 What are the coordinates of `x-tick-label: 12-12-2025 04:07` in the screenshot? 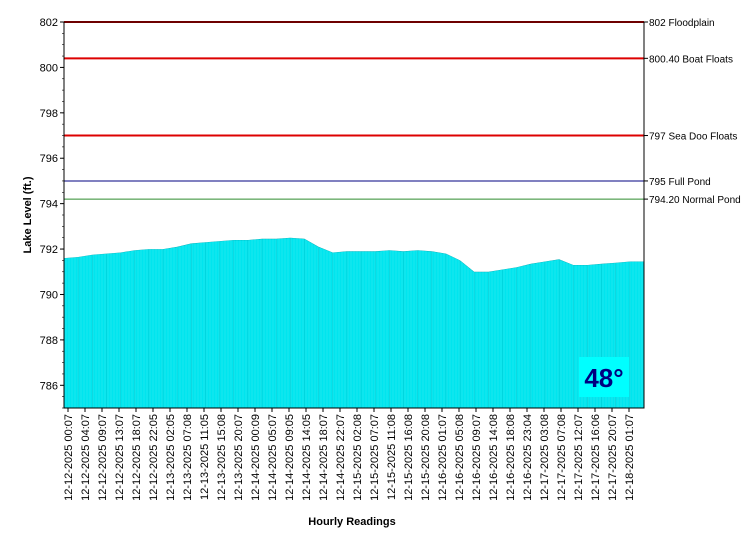 It's located at (86, 457).